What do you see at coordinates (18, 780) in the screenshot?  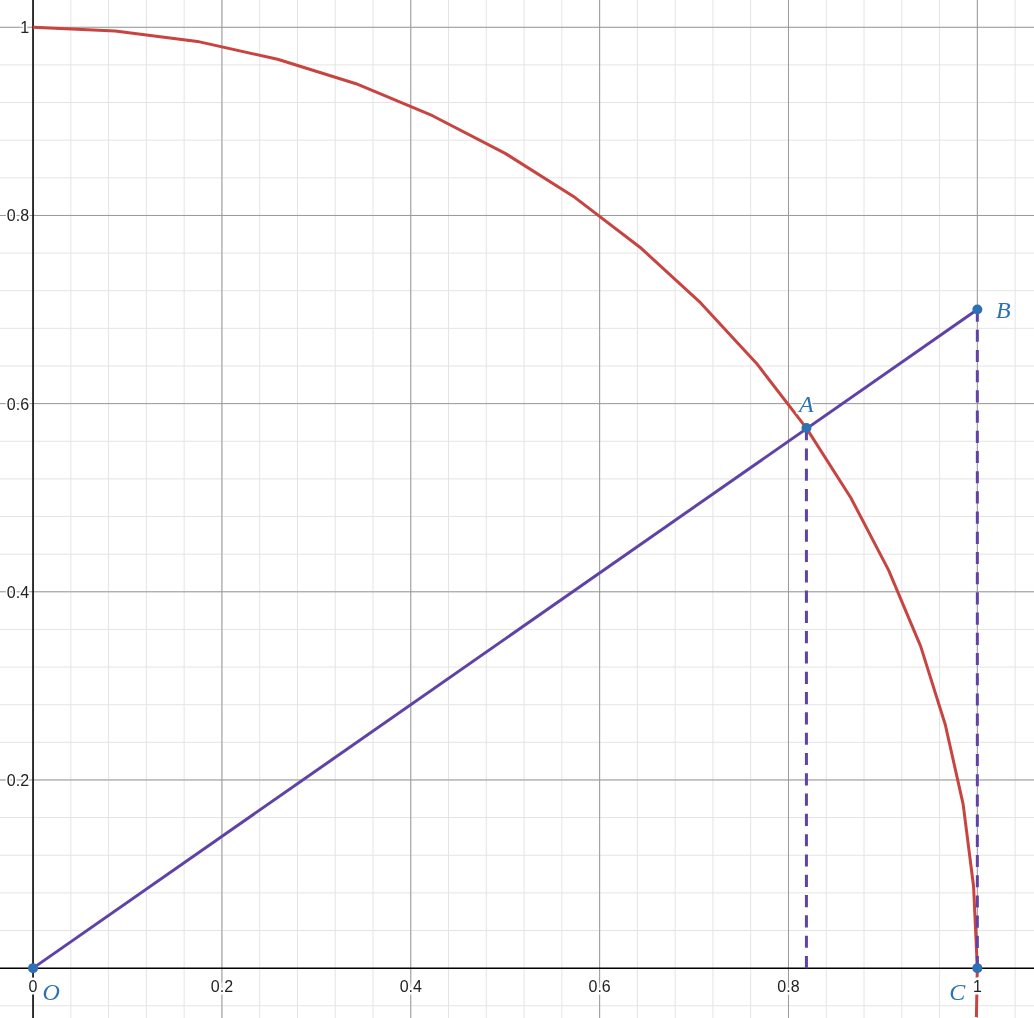 I see `y-tick-label: 0.2` at bounding box center [18, 780].